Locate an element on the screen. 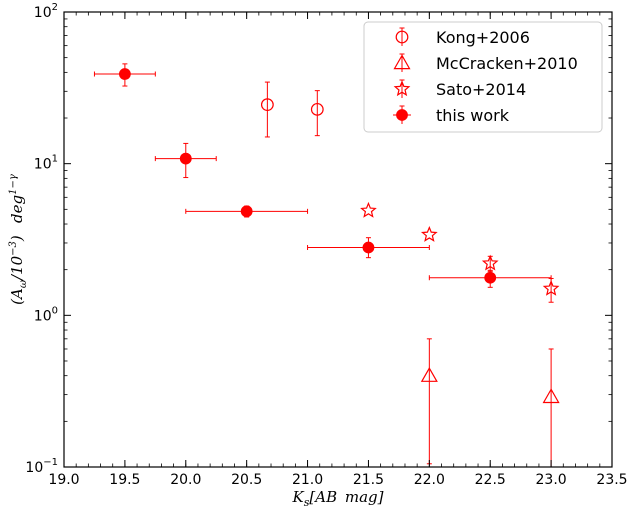 The image size is (629, 510). series-sato-2014 is located at coordinates (460, 252).